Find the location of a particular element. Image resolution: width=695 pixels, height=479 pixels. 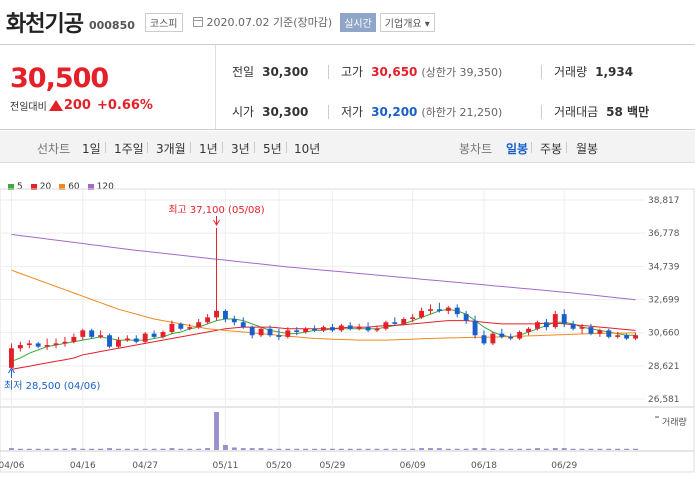

open-value: 30,300 is located at coordinates (285, 112).